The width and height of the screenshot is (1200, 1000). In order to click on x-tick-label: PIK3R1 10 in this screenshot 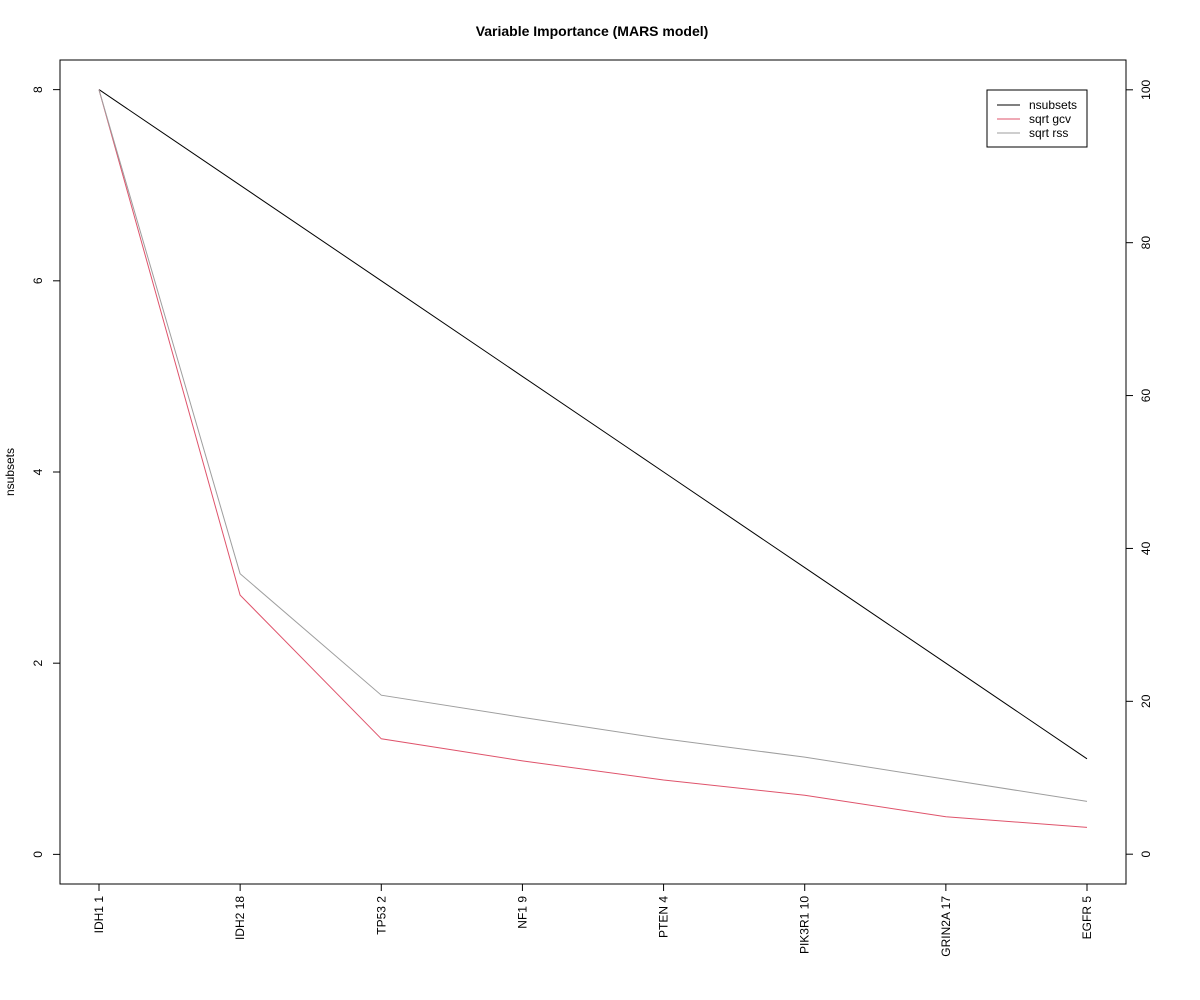, I will do `click(805, 925)`.